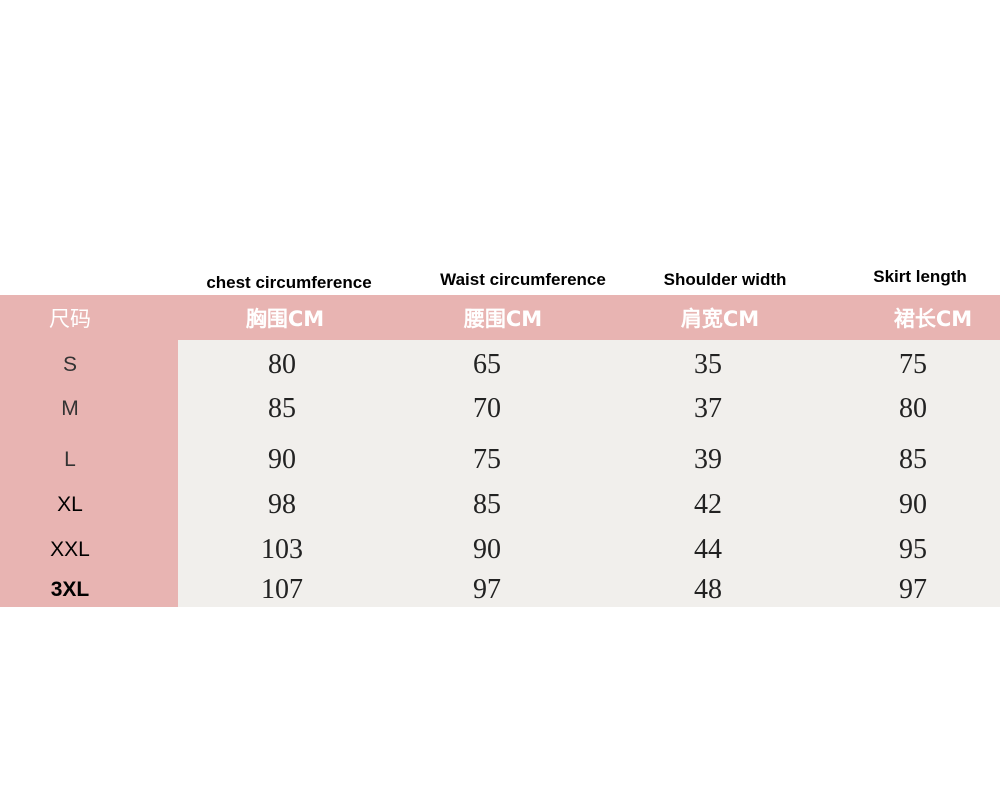 The height and width of the screenshot is (800, 1000). Describe the element at coordinates (70, 408) in the screenshot. I see `size-label: M` at that location.